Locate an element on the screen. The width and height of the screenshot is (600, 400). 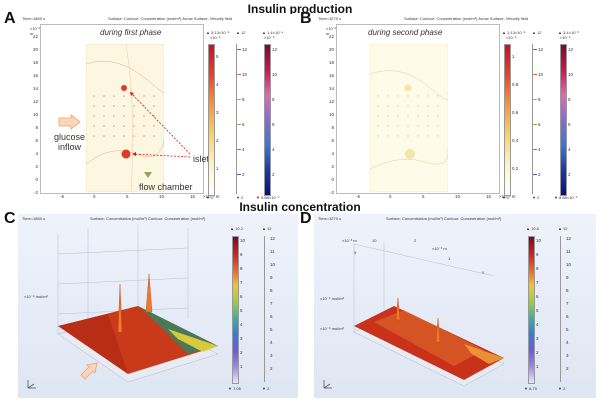
panel-b-plot-frame is located at coordinates (418, 109).